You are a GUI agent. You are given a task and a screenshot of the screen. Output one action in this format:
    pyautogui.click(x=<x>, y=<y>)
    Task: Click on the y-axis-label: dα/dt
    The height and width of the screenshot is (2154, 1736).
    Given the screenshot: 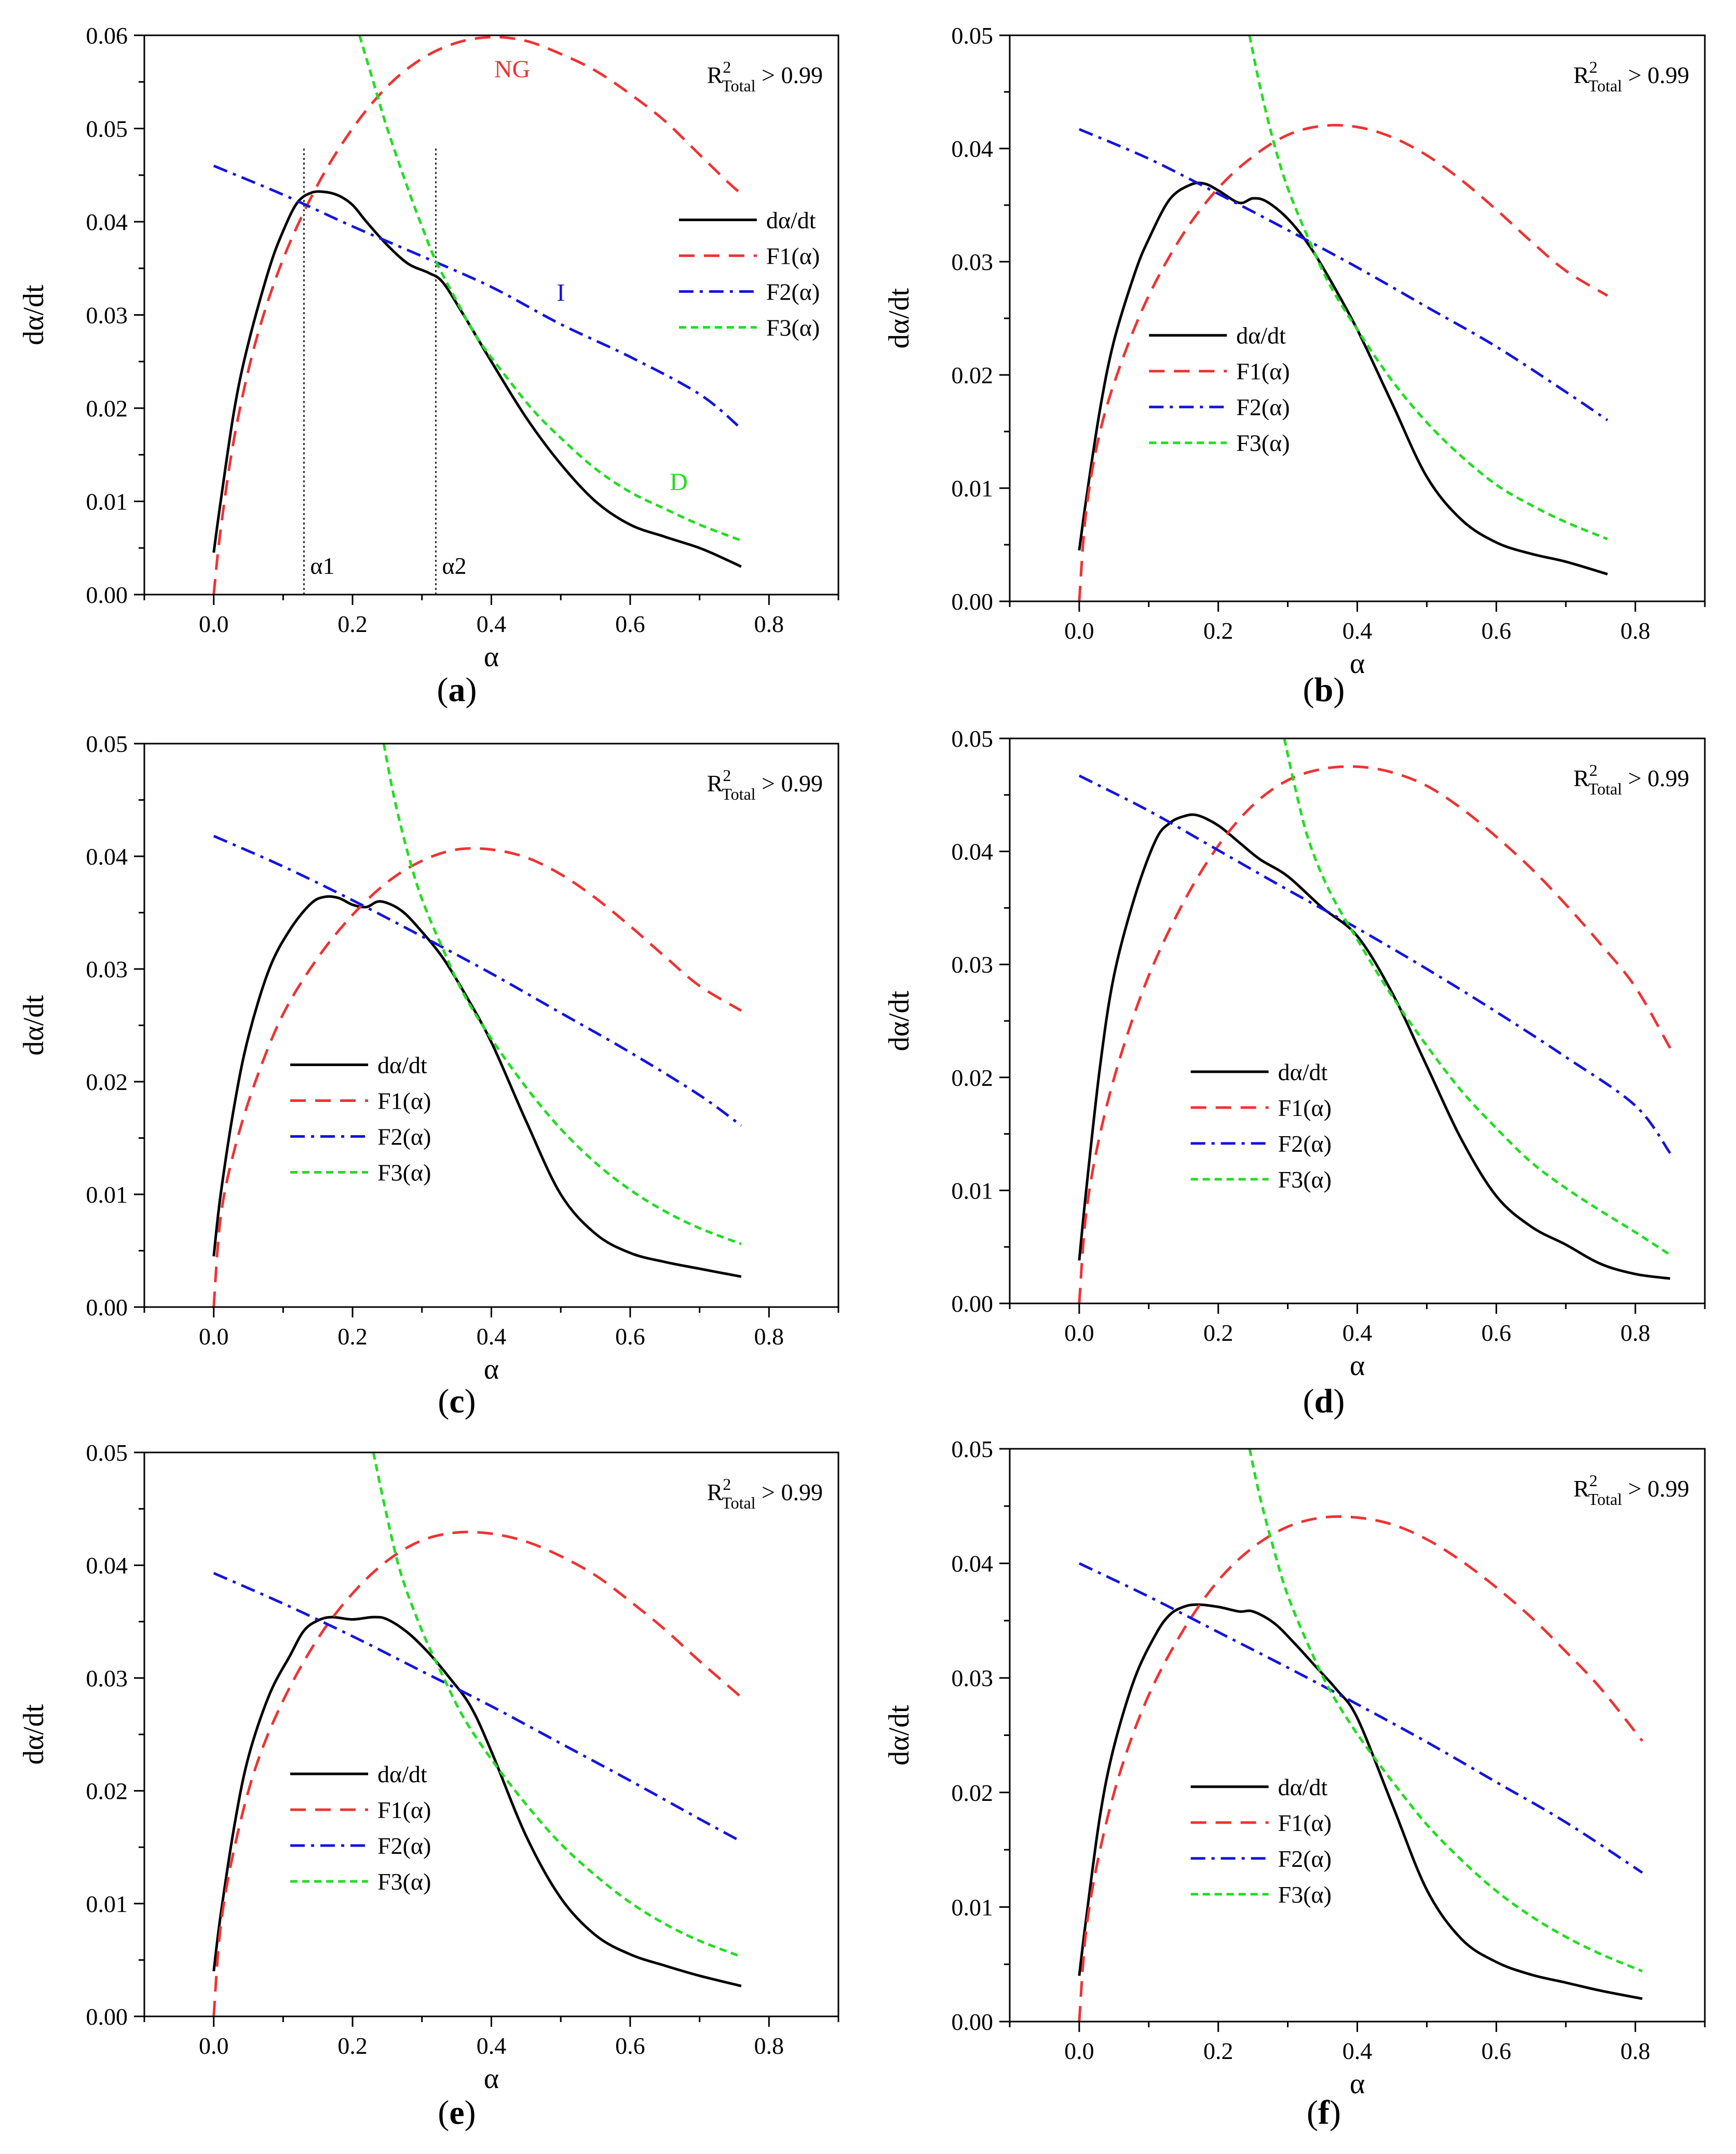 What is the action you would take?
    pyautogui.click(x=899, y=1020)
    